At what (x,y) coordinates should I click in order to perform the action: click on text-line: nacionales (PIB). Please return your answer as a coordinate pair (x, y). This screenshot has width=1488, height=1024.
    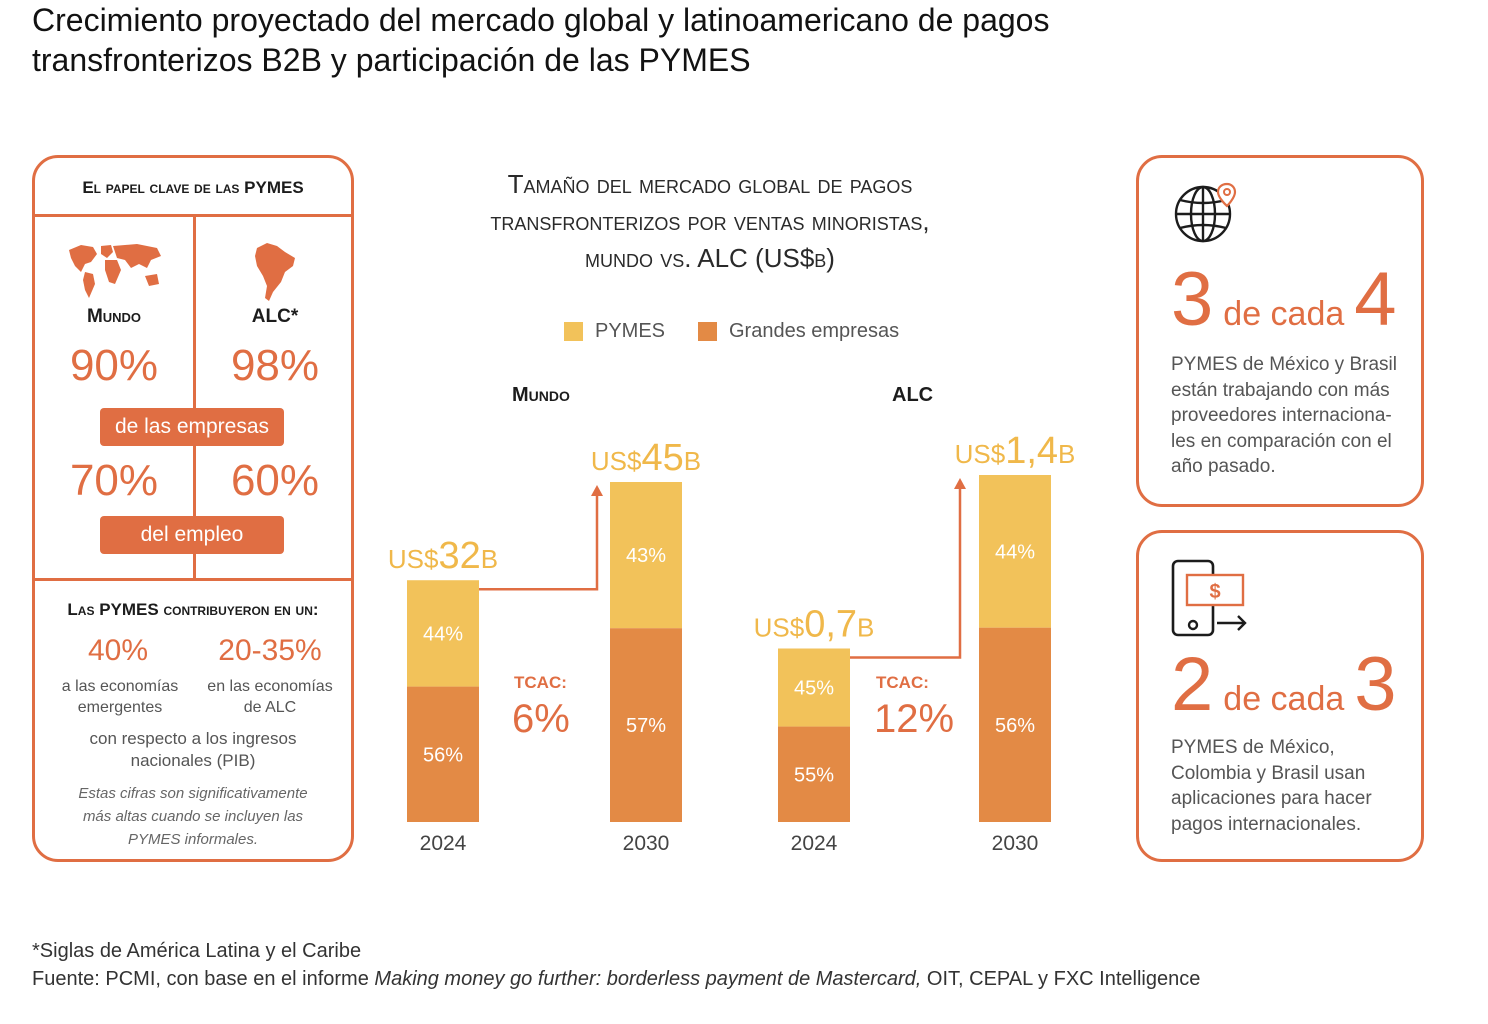
    Looking at the image, I should click on (193, 760).